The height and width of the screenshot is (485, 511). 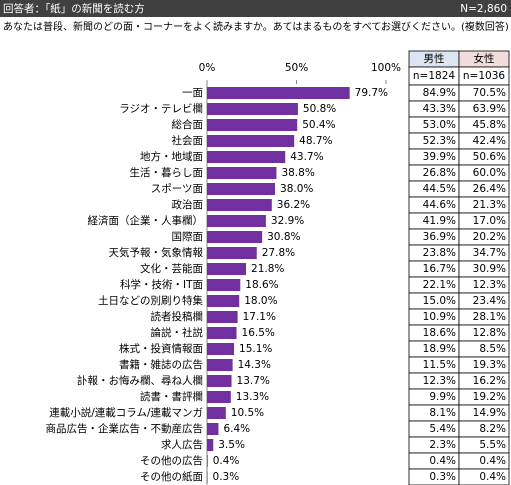 What do you see at coordinates (439, 125) in the screenshot?
I see `table-value: 53.0%` at bounding box center [439, 125].